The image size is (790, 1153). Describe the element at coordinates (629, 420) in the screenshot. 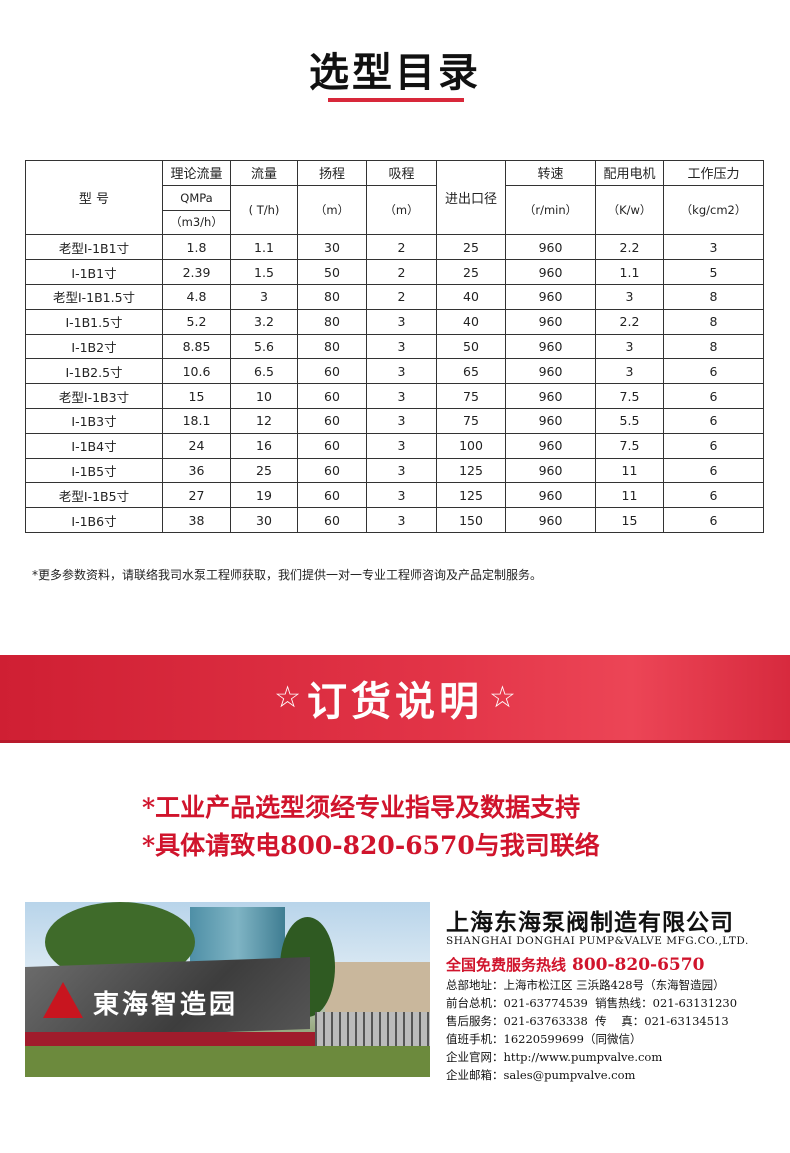

I see `cell-motor: 5.5` at that location.